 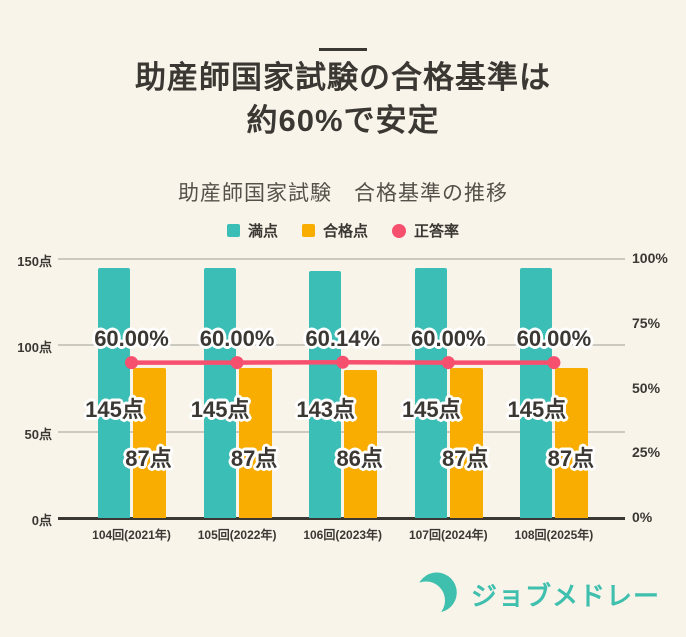 What do you see at coordinates (437, 231) in the screenshot?
I see `legend-label: 正答率` at bounding box center [437, 231].